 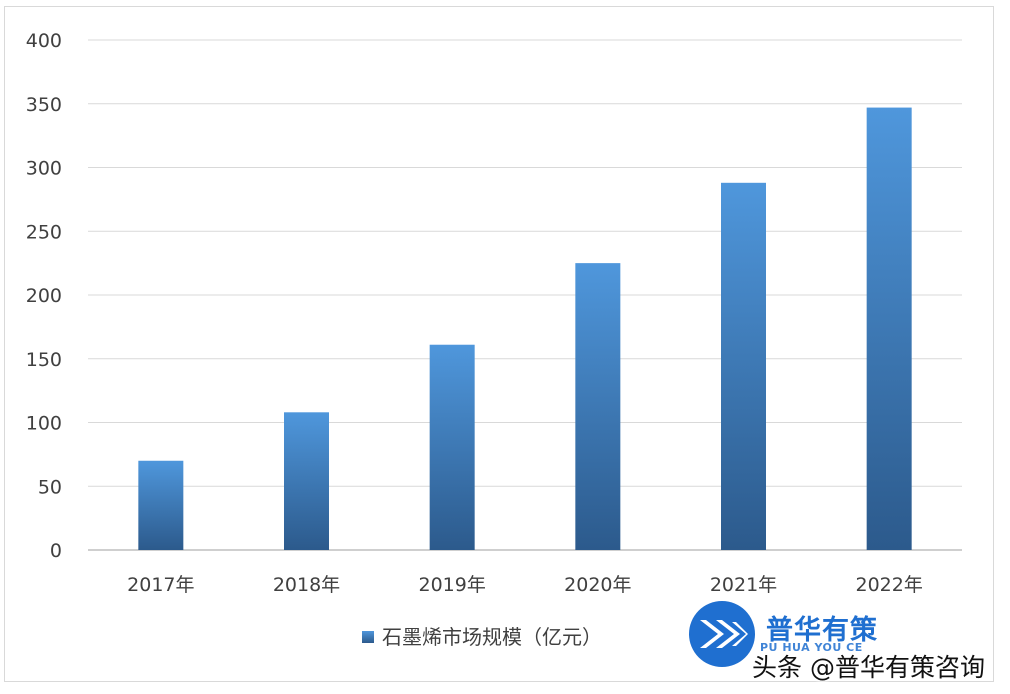 What do you see at coordinates (44, 360) in the screenshot?
I see `y-tick-label: 150` at bounding box center [44, 360].